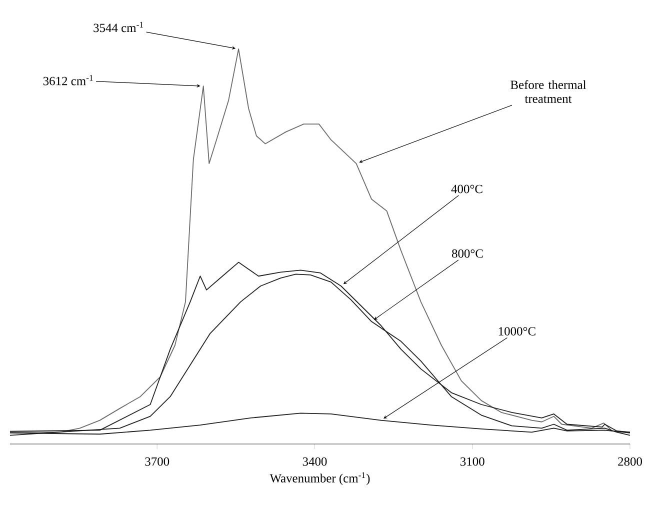  Describe the element at coordinates (630, 461) in the screenshot. I see `x-tick-label: 2800` at that location.